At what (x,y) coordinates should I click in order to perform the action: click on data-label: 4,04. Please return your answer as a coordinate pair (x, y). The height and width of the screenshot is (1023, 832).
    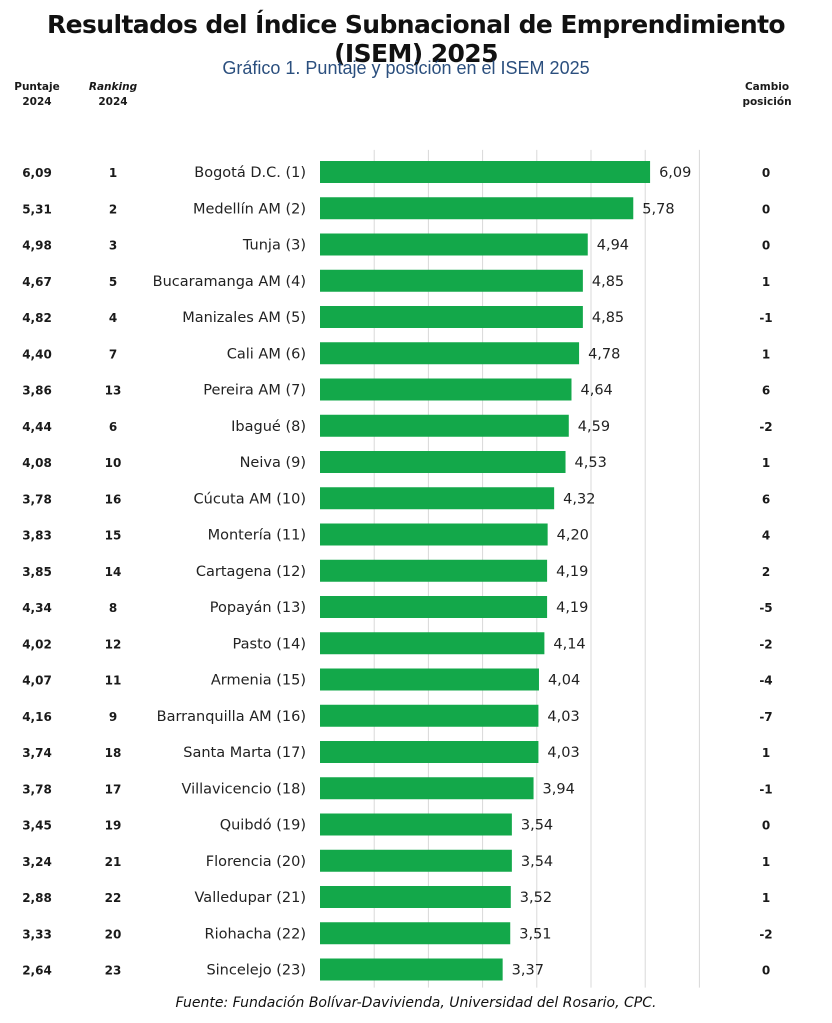
    Looking at the image, I should click on (564, 681).